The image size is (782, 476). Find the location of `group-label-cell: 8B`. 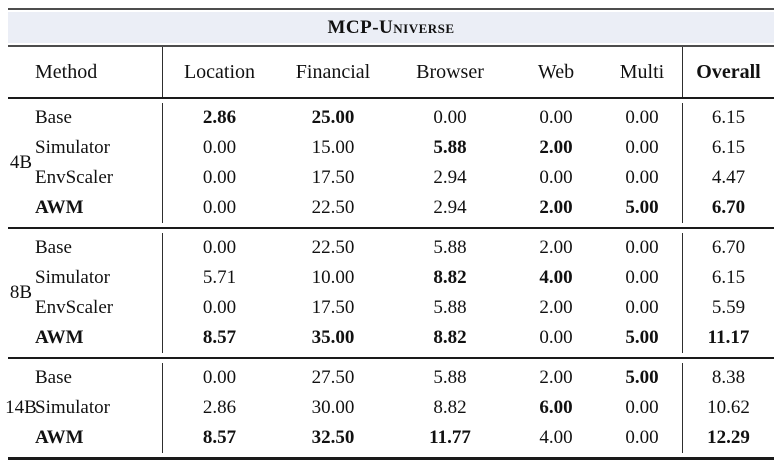

group-label-cell: 8B is located at coordinates (21, 293).